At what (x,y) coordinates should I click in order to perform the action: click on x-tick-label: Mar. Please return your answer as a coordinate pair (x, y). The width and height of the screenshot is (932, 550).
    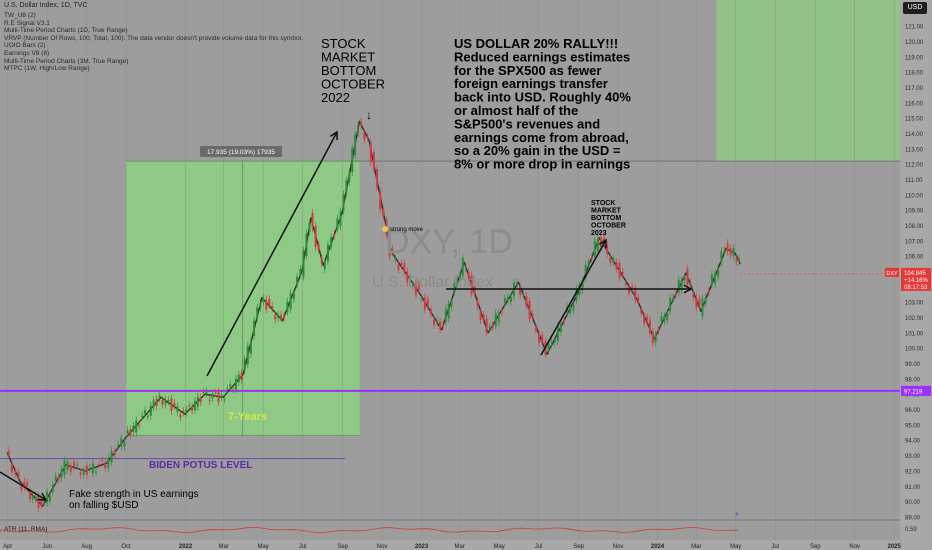
    Looking at the image, I should click on (696, 547).